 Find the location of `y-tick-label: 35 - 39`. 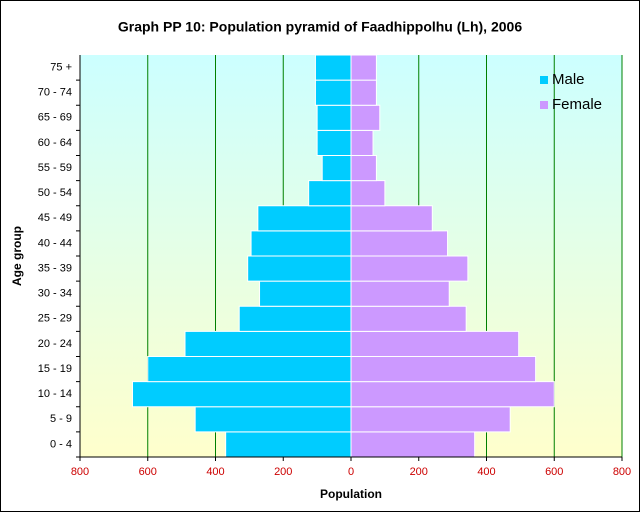

y-tick-label: 35 - 39 is located at coordinates (55, 268).